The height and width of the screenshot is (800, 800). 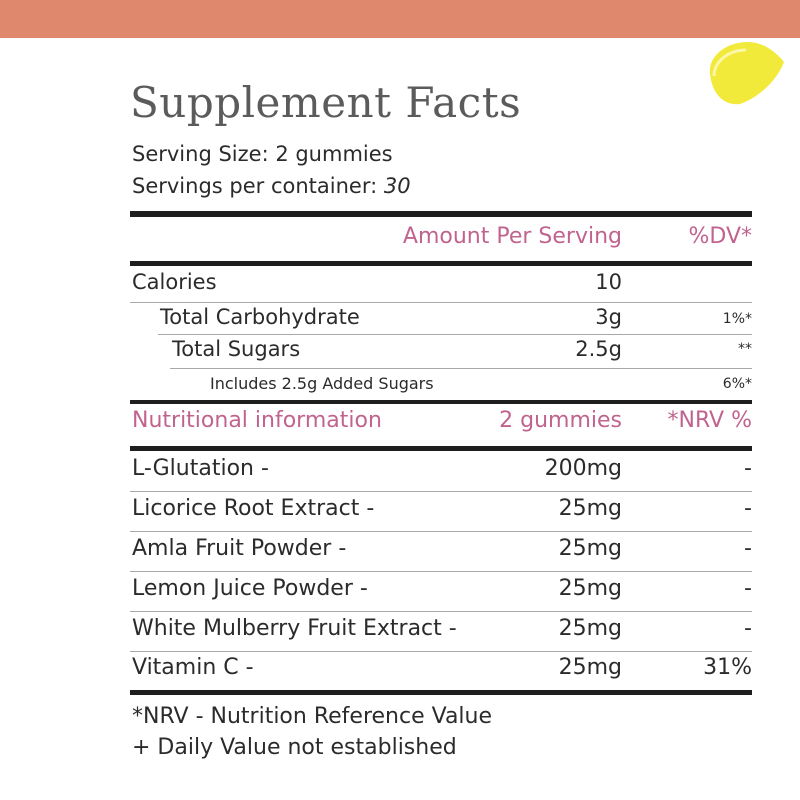 I want to click on ingredient-row: Amla Fruit Powder - 25mg -, so click(x=442, y=548).